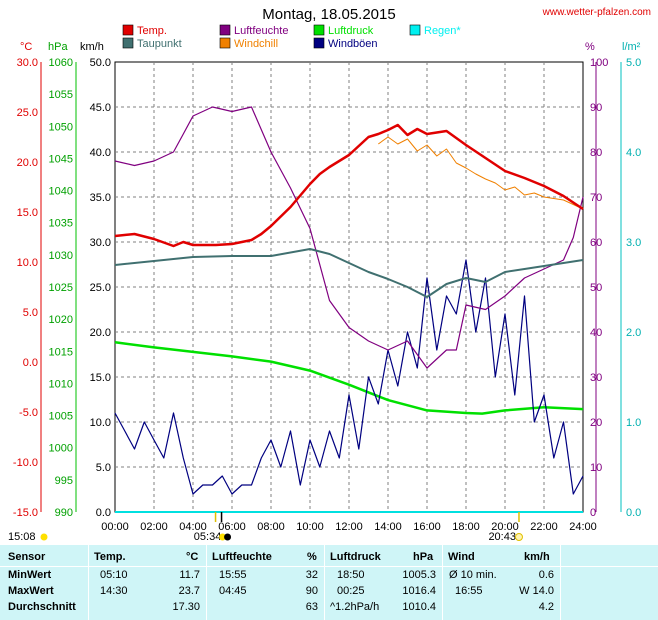 The width and height of the screenshot is (658, 620). I want to click on temp-tick-label: 0.0, so click(30, 363).